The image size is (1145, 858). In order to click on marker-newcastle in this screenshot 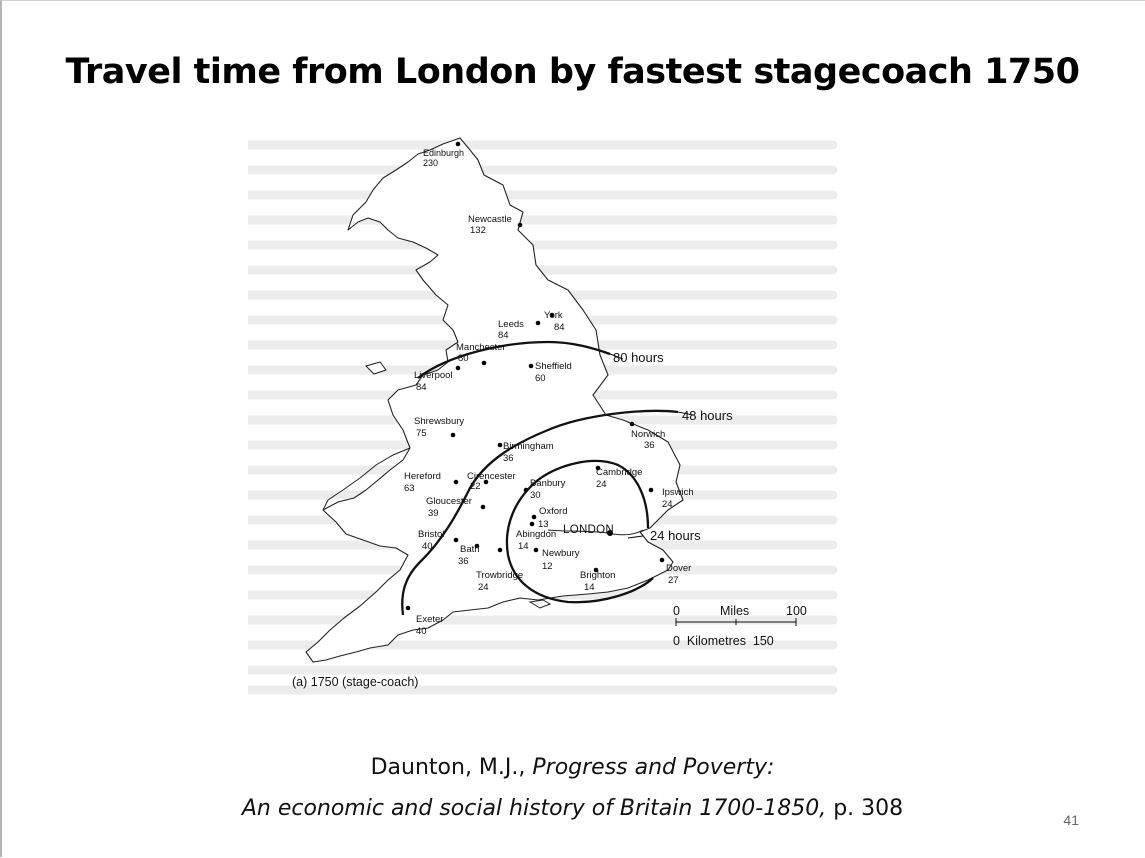, I will do `click(520, 225)`.